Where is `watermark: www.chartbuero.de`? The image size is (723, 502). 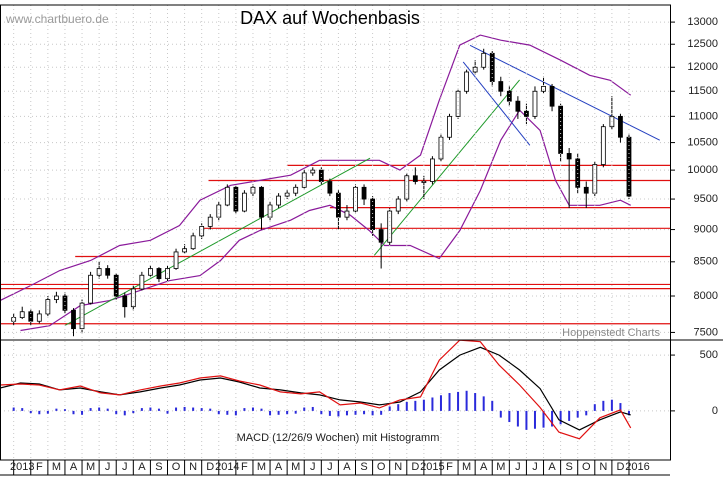
watermark: www.chartbuero.de is located at coordinates (57, 19).